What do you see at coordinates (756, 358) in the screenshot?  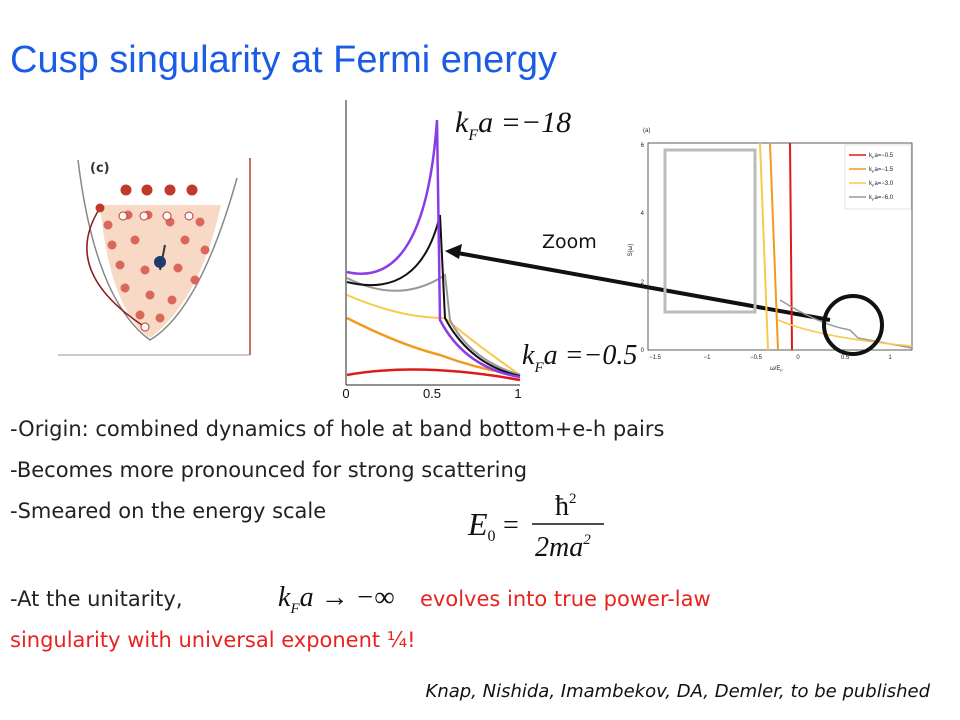 I see `x-tick-label: −0.5` at bounding box center [756, 358].